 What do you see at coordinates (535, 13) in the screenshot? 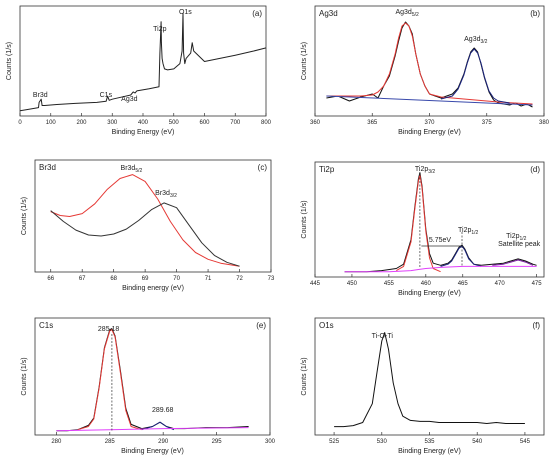
I see `panel-label: (b)` at bounding box center [535, 13].